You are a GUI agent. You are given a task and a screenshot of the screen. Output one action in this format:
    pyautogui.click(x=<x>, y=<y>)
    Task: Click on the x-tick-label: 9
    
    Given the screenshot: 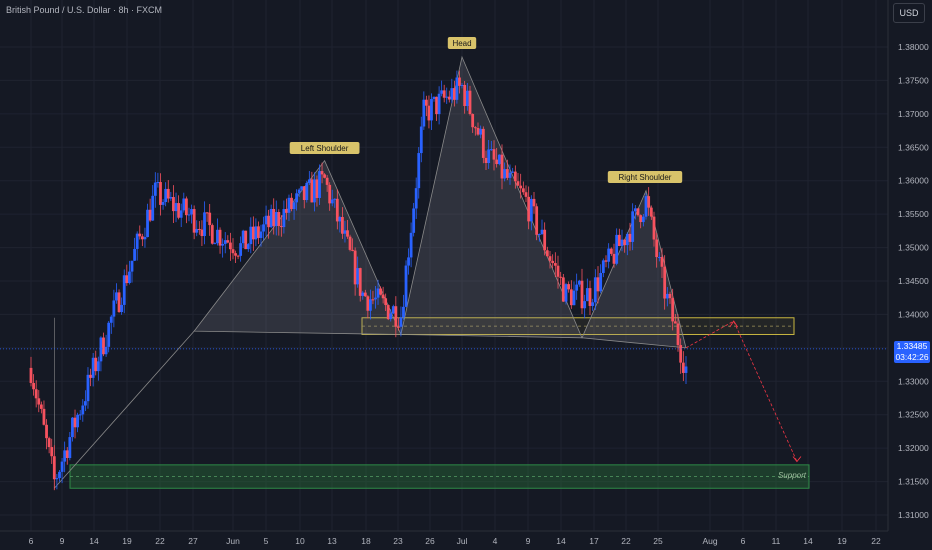 What is the action you would take?
    pyautogui.click(x=62, y=541)
    